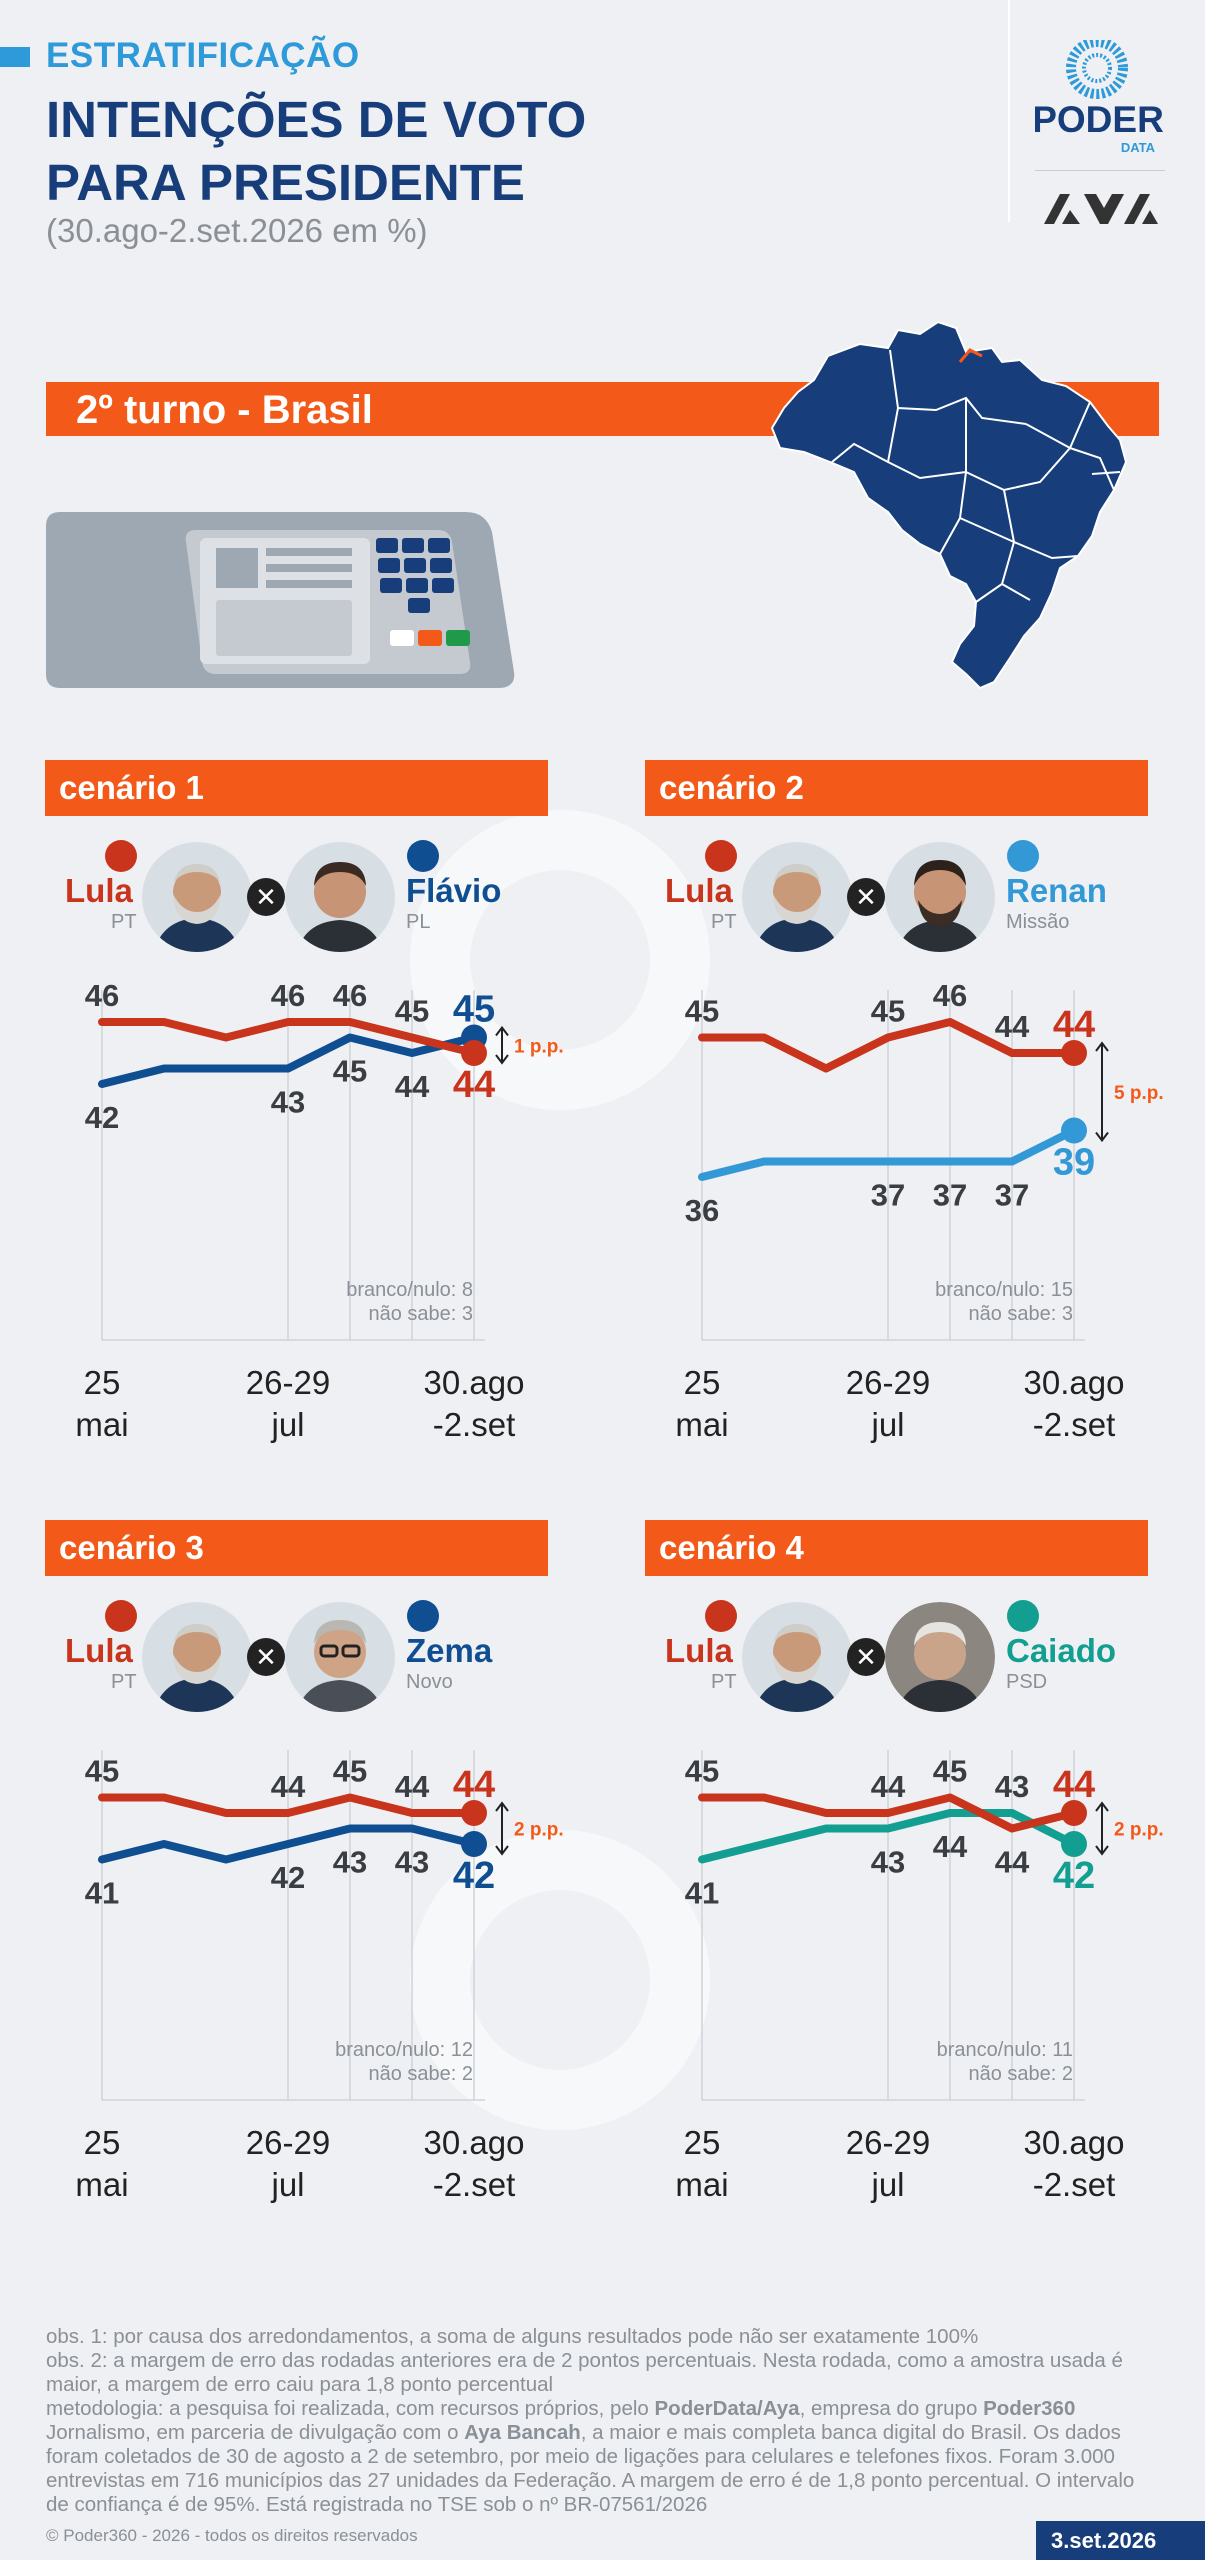  Describe the element at coordinates (340, 1657) in the screenshot. I see `zema-avatar` at that location.